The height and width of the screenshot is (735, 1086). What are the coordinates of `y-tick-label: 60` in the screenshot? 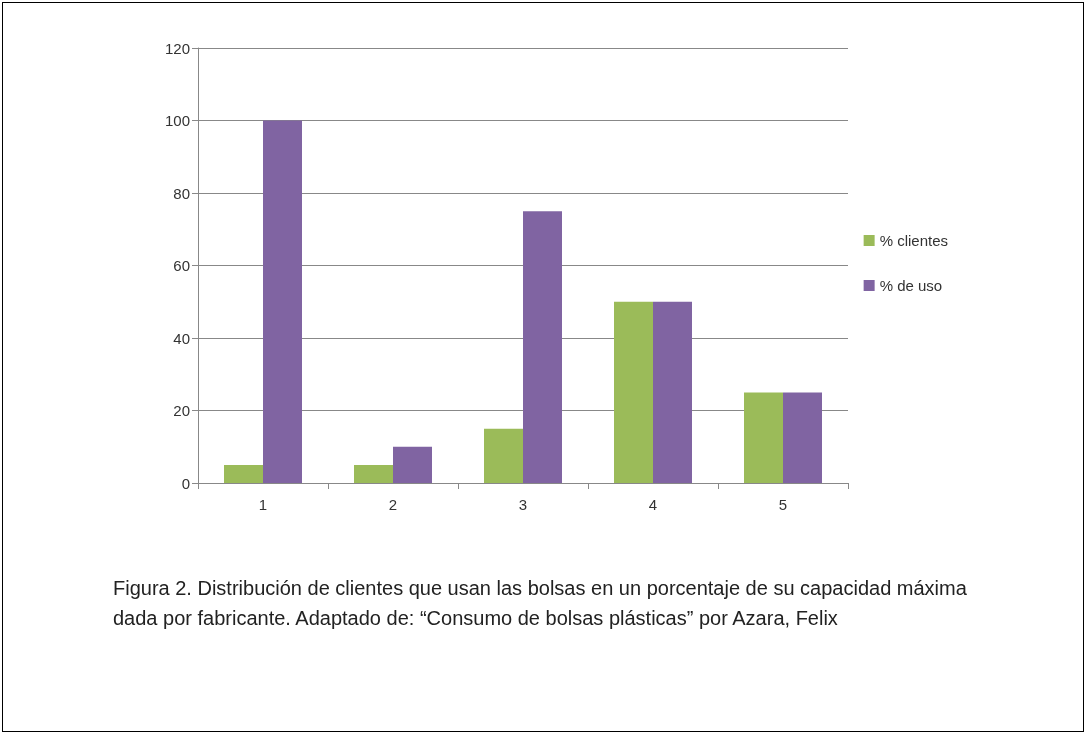 It's located at (181, 265).